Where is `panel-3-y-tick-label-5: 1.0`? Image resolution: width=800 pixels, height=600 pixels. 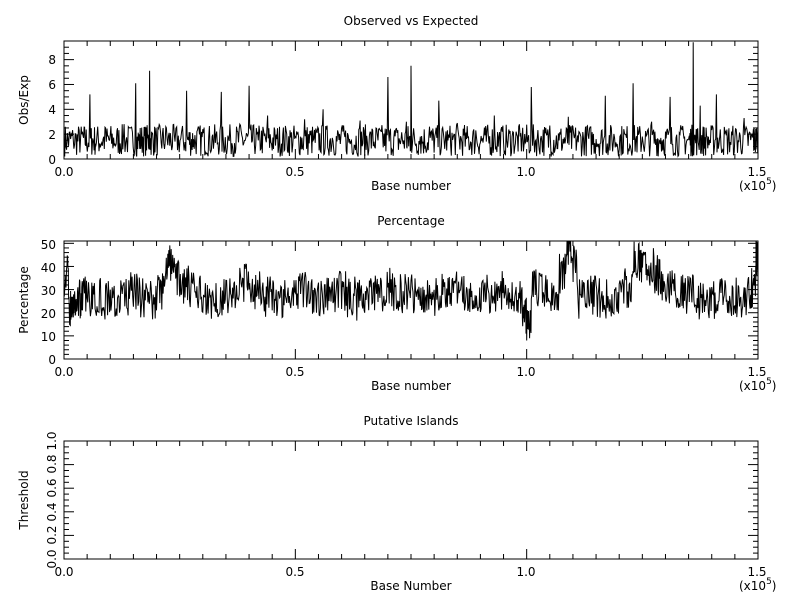
panel-3-y-tick-label-5: 1.0 is located at coordinates (52, 440).